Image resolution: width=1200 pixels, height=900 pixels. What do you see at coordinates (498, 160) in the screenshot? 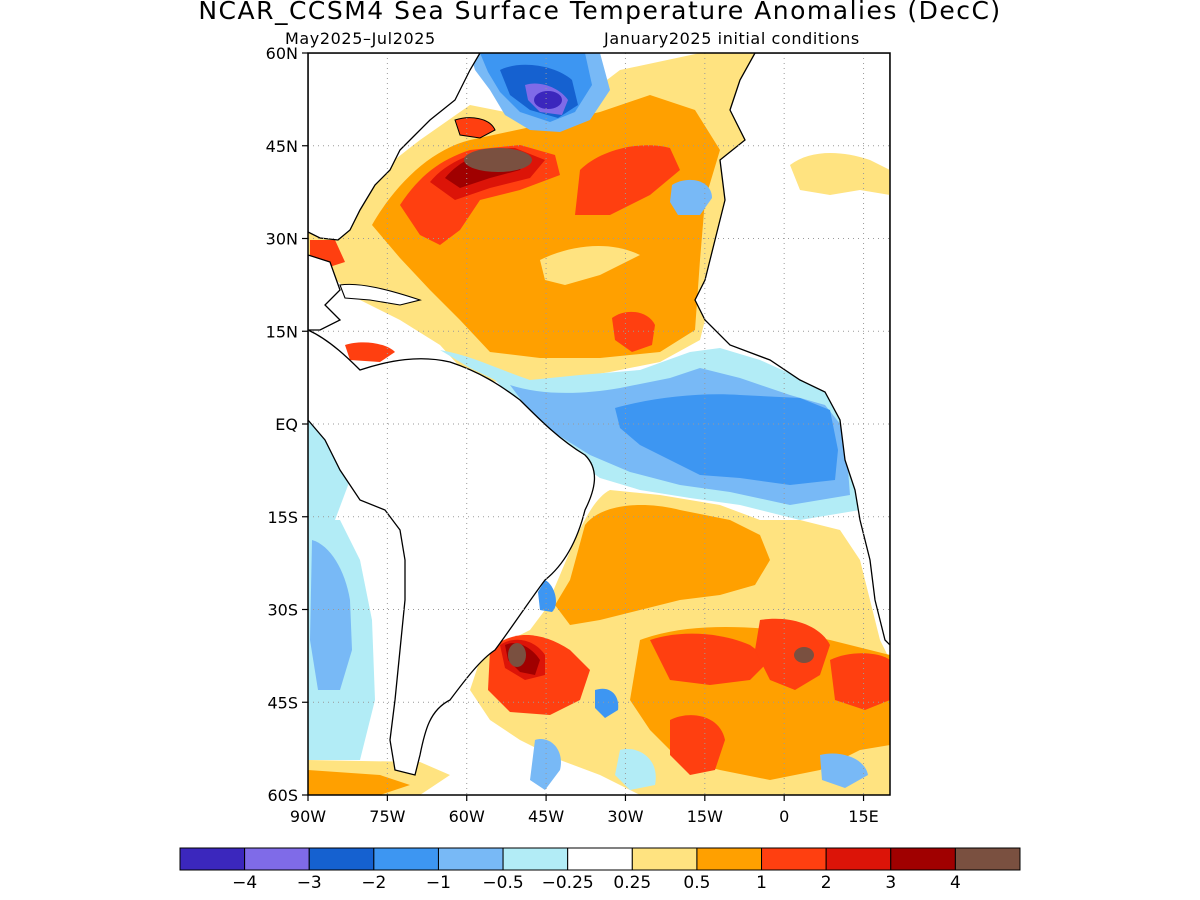
I see `warm-peak-gulf-stream` at bounding box center [498, 160].